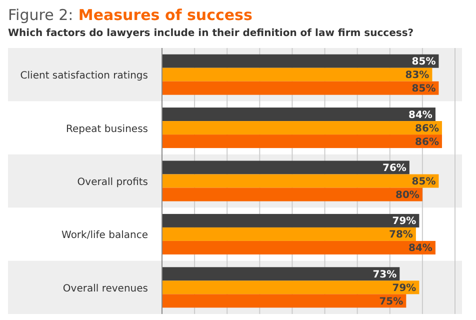 Image resolution: width=476 pixels, height=320 pixels. I want to click on y-tick-label: Overall profits, so click(112, 182).